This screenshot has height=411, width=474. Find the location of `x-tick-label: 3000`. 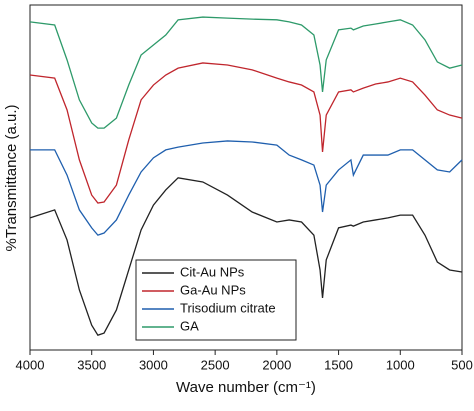

x-tick-label: 3000 is located at coordinates (153, 364).